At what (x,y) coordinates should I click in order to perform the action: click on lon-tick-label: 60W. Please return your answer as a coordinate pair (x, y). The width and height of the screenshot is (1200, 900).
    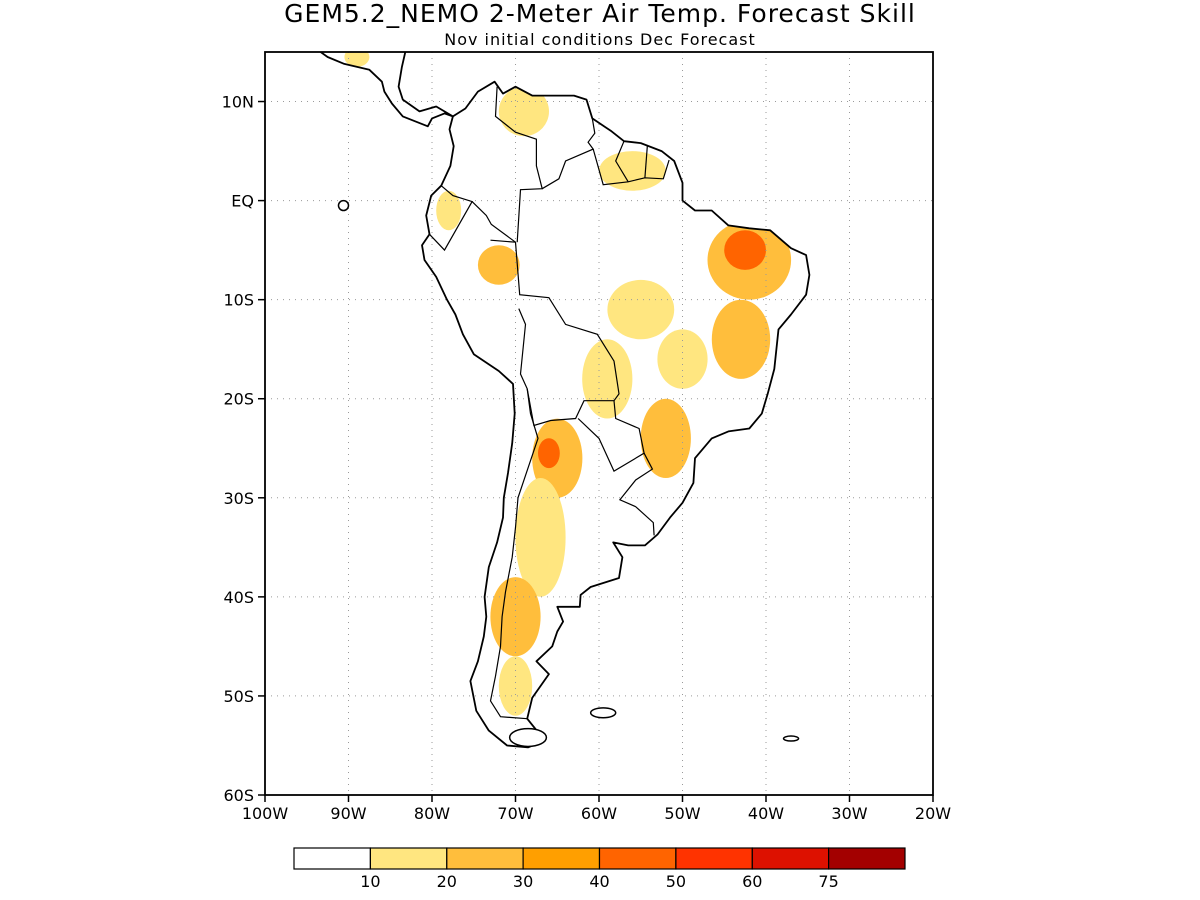
    Looking at the image, I should click on (599, 813).